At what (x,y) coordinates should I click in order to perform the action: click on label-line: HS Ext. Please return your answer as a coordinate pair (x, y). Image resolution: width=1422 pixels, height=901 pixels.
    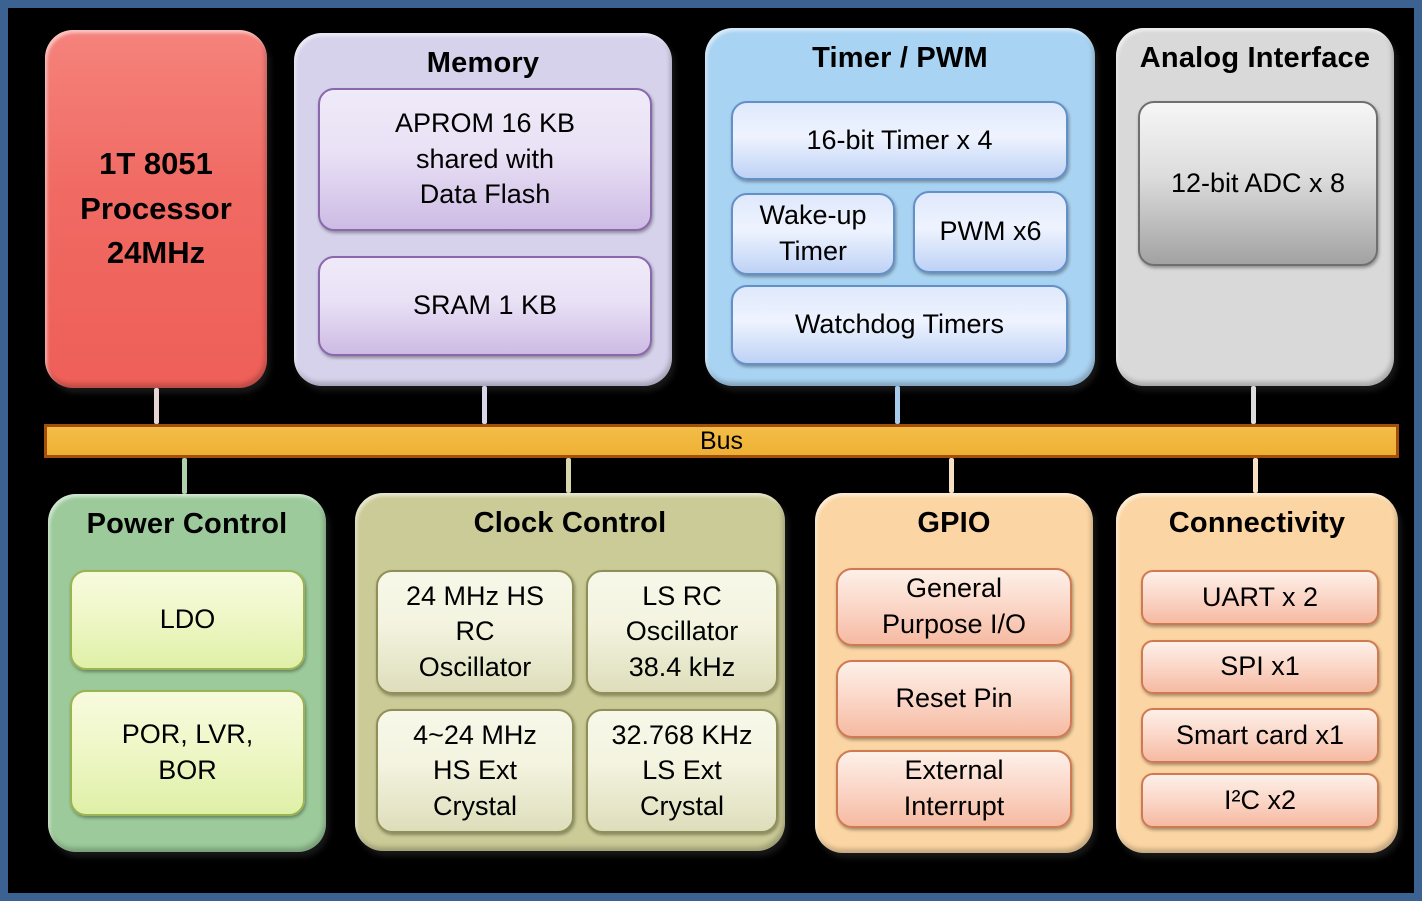
    Looking at the image, I should click on (475, 770).